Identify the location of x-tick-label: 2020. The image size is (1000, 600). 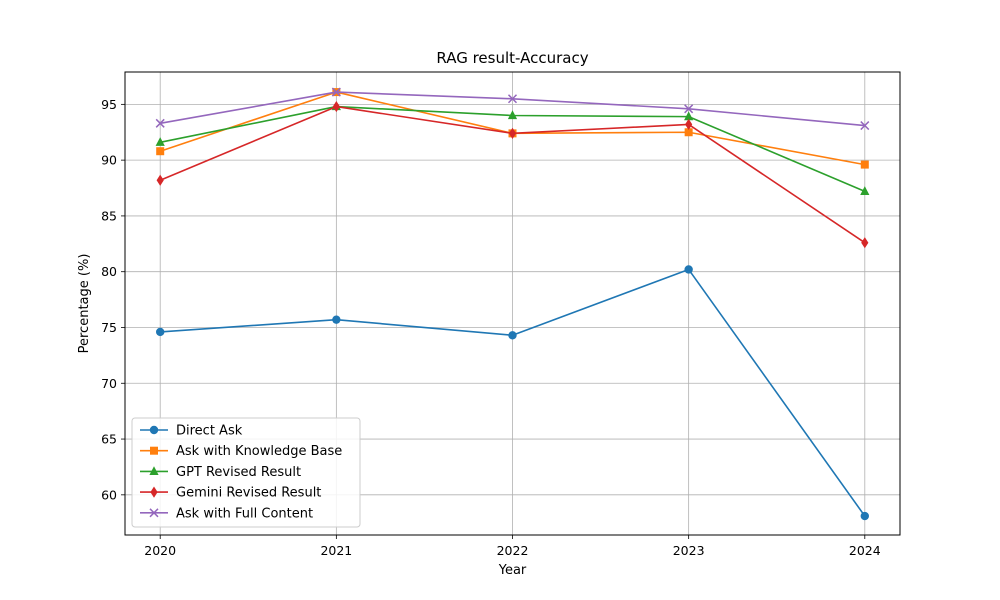
(160, 550).